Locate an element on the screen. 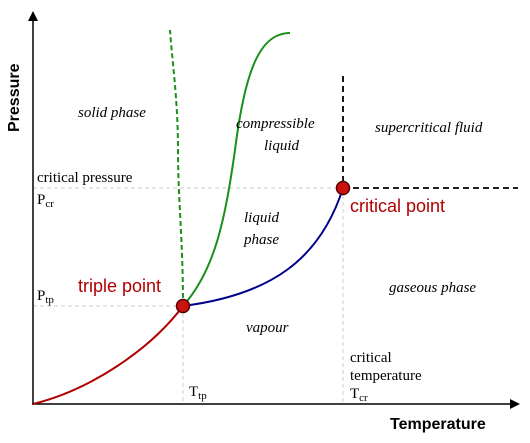 The image size is (530, 443). vapour-label: vapour is located at coordinates (267, 328).